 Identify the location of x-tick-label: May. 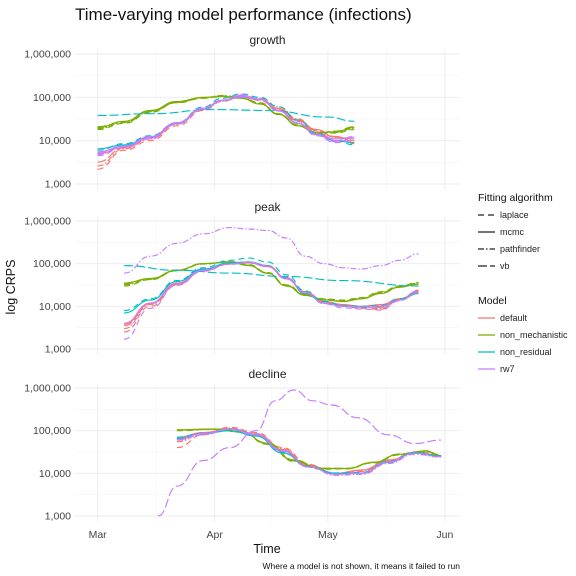
(328, 535).